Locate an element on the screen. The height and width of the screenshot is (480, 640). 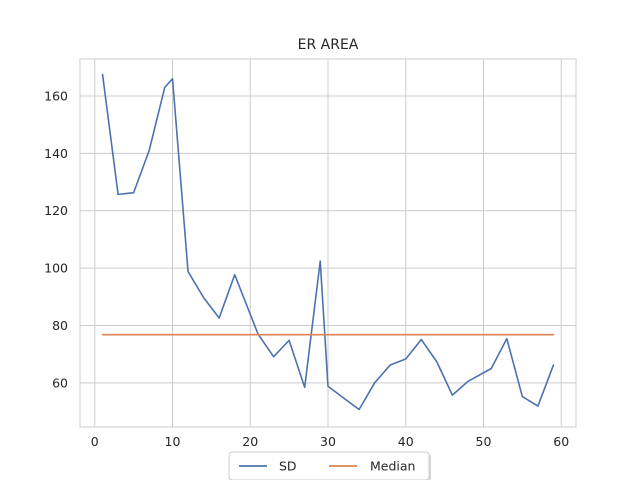
x-tick-label: 10 is located at coordinates (173, 441).